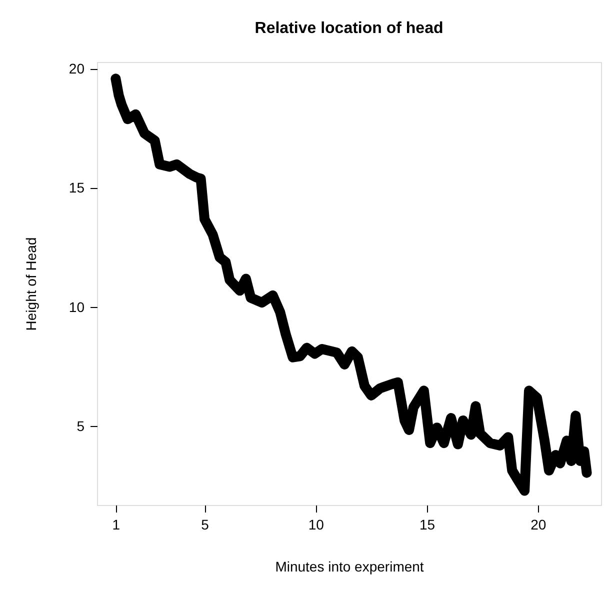  Describe the element at coordinates (76, 68) in the screenshot. I see `y-tick-label: 20` at that location.